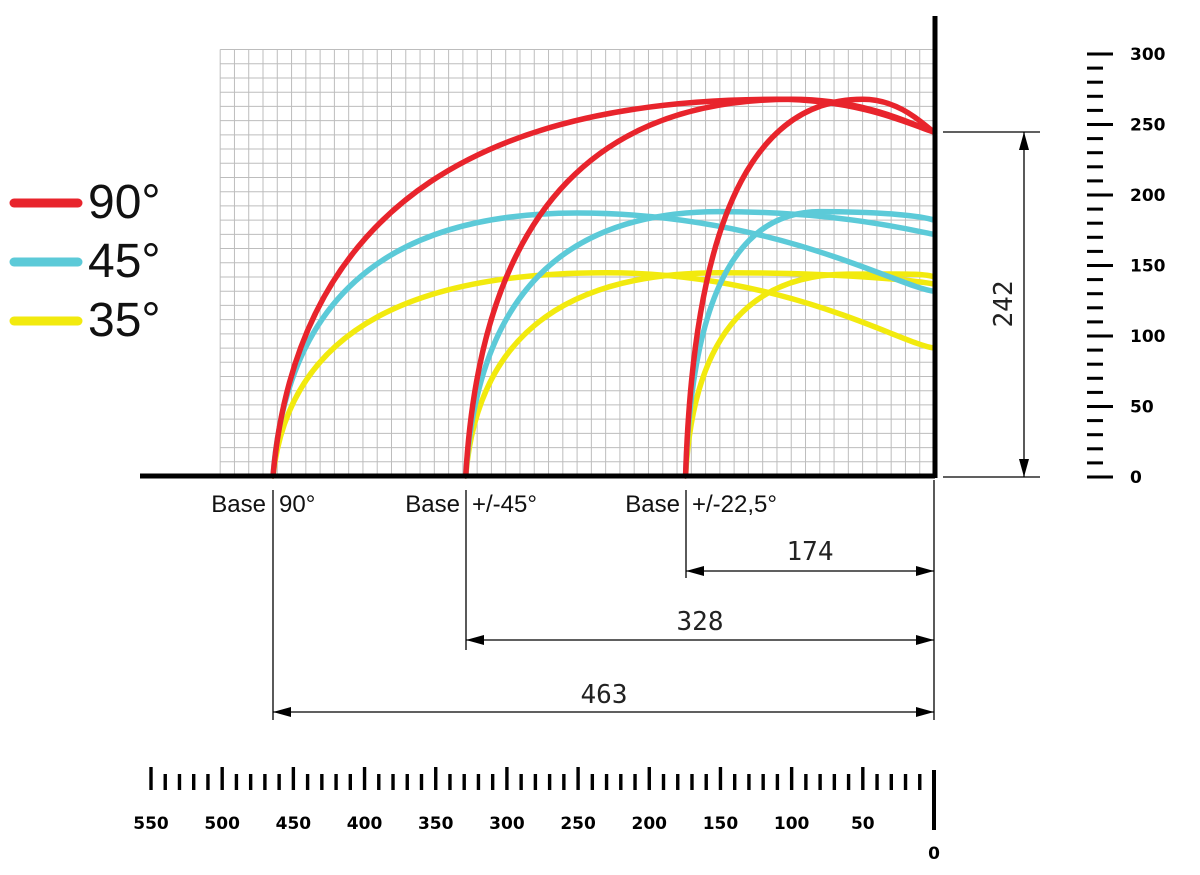 The width and height of the screenshot is (1200, 875). Describe the element at coordinates (85, 261) in the screenshot. I see `legend: 90° 45° 35°` at that location.